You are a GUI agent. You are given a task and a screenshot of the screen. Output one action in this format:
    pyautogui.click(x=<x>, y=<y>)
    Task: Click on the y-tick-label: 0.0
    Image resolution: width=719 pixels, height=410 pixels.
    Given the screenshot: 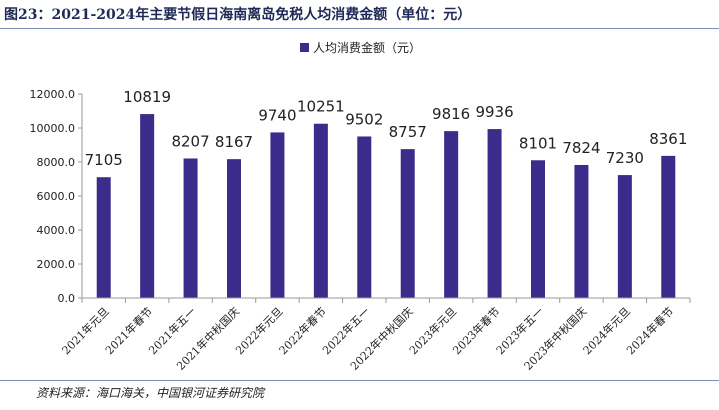 What is the action you would take?
    pyautogui.click(x=67, y=298)
    